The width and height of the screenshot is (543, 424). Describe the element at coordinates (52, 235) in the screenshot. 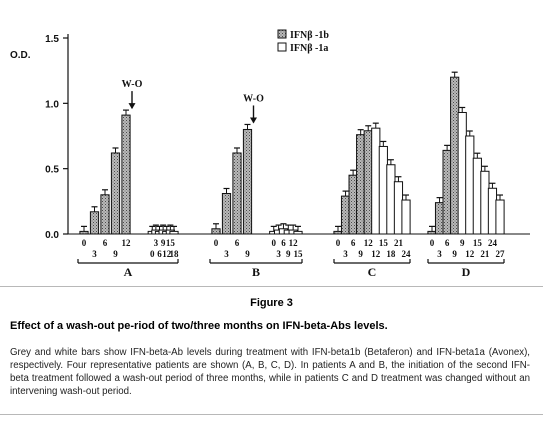

I see `y-tick-label: 0.0` at that location.